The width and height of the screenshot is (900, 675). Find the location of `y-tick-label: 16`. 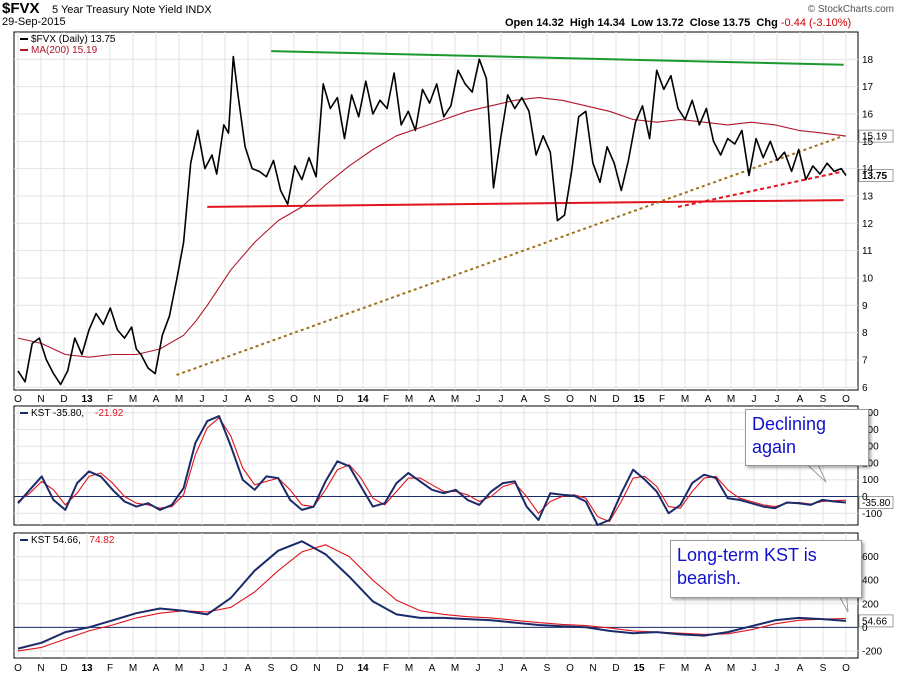

y-tick-label: 16 is located at coordinates (868, 114).